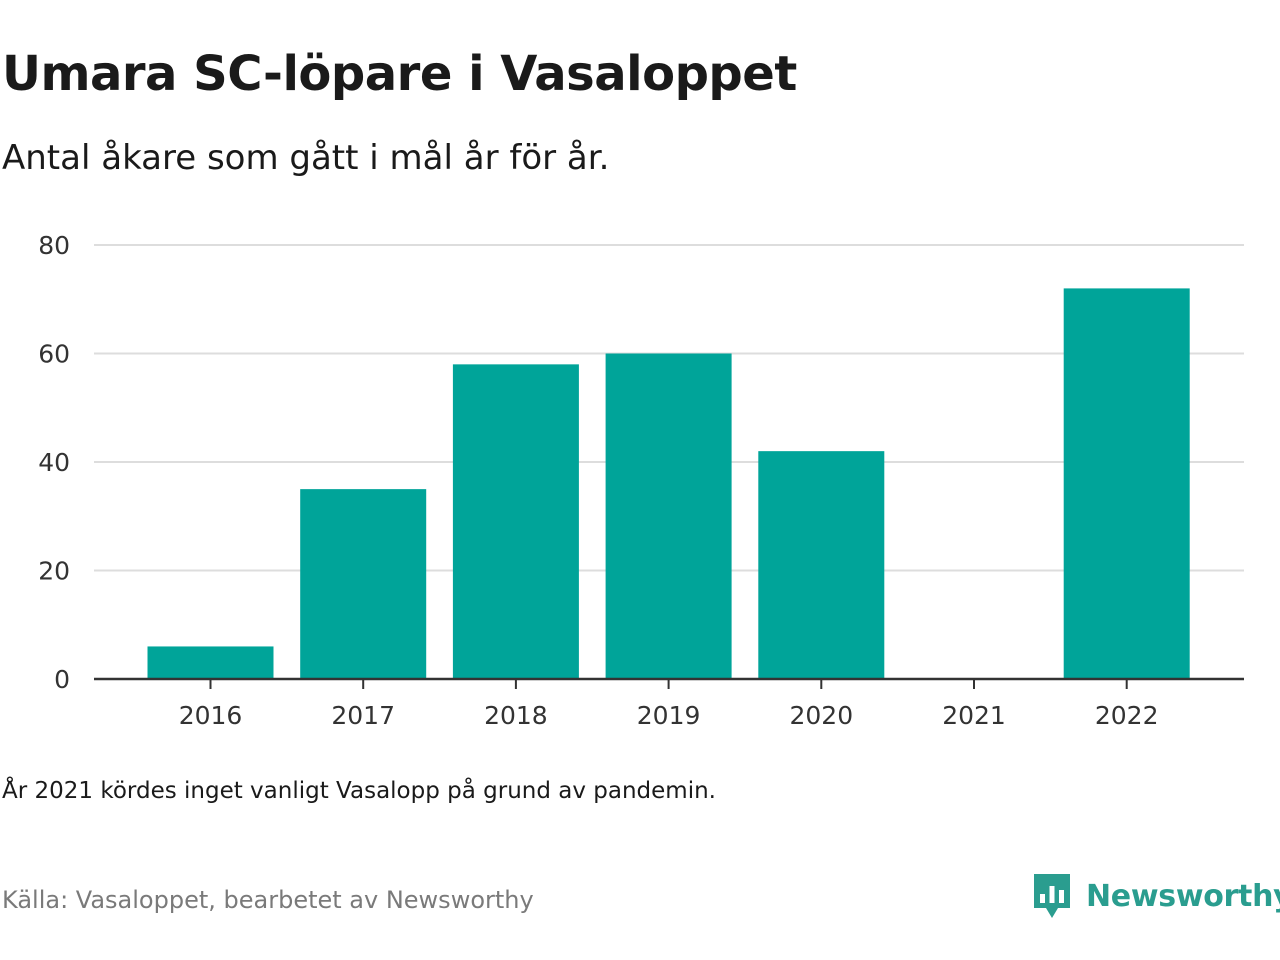  I want to click on y-tick-label: 80, so click(54, 245).